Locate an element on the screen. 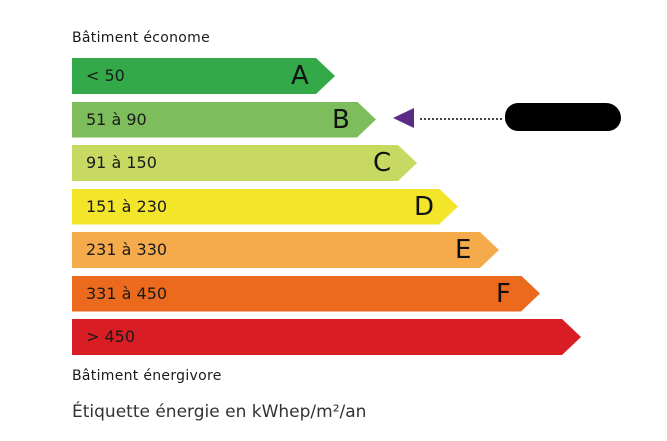 This screenshot has height=441, width=667. class-letter: F is located at coordinates (503, 293).